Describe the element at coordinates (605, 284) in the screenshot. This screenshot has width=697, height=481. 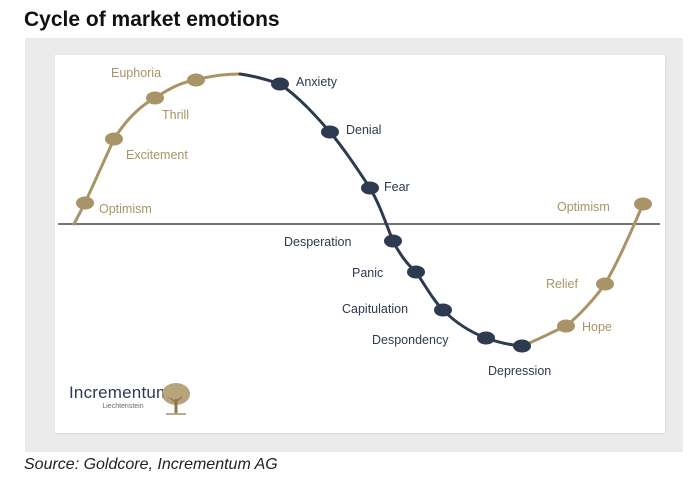
I see `node-relief` at that location.